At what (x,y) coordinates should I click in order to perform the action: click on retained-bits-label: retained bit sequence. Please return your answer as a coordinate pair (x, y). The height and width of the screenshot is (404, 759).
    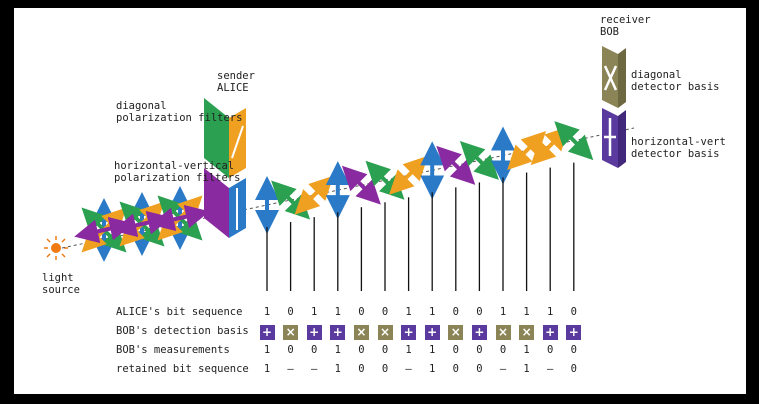
    Looking at the image, I should click on (182, 369).